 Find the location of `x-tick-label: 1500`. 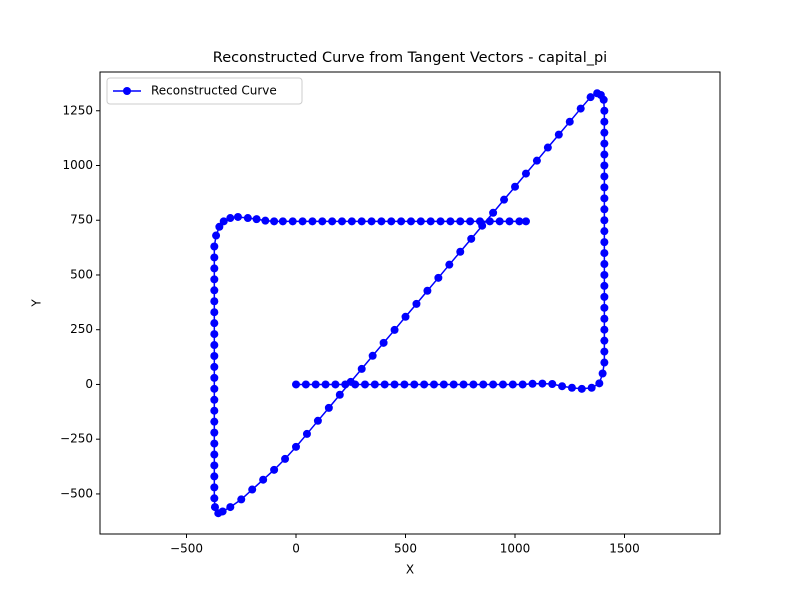

x-tick-label: 1500 is located at coordinates (624, 549).